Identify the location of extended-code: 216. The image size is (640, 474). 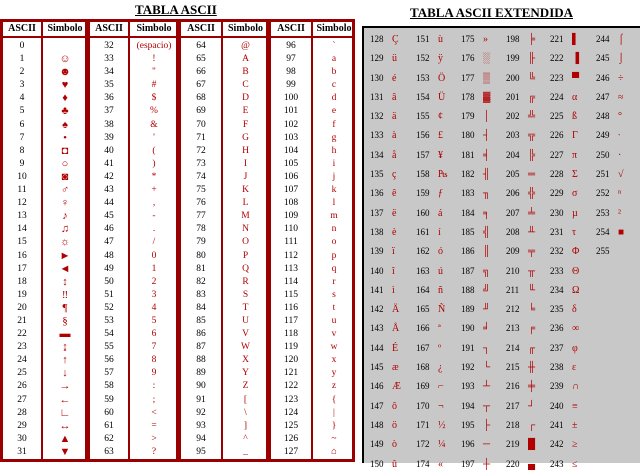
(513, 386).